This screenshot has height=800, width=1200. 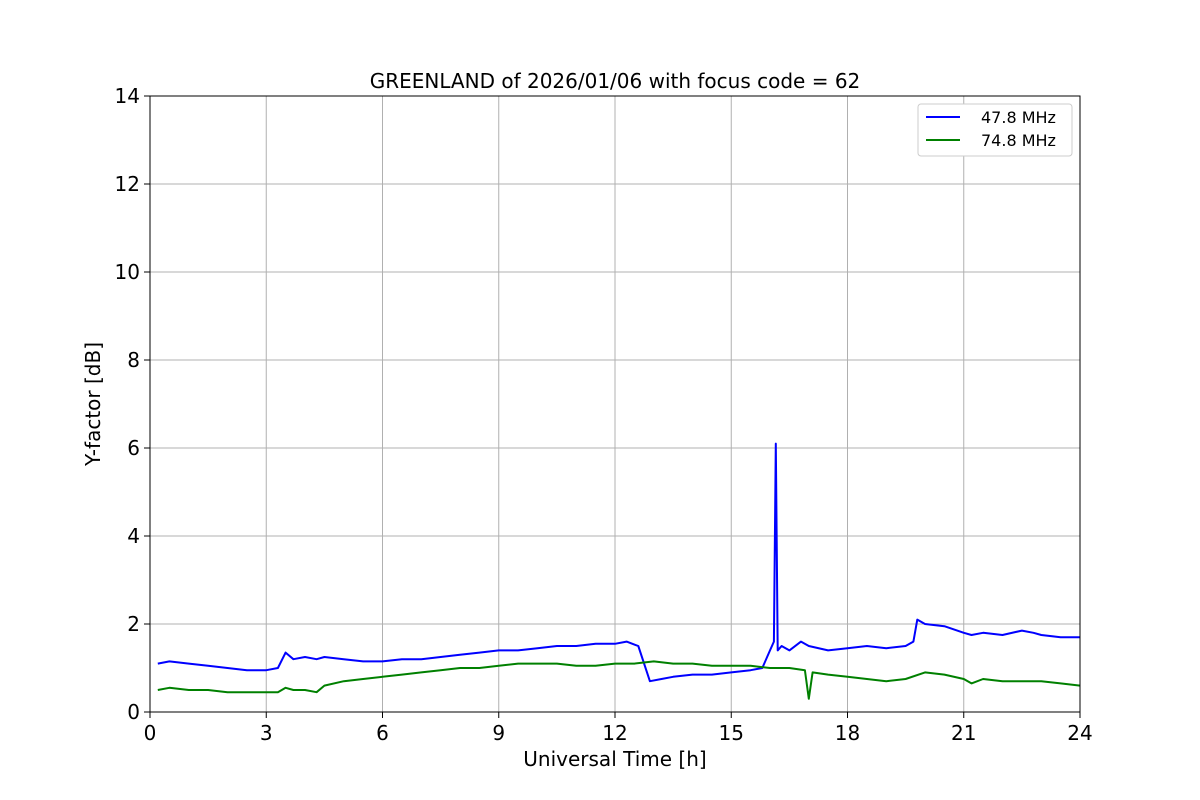 What do you see at coordinates (1079, 733) in the screenshot?
I see `x-tick-label: 24` at bounding box center [1079, 733].